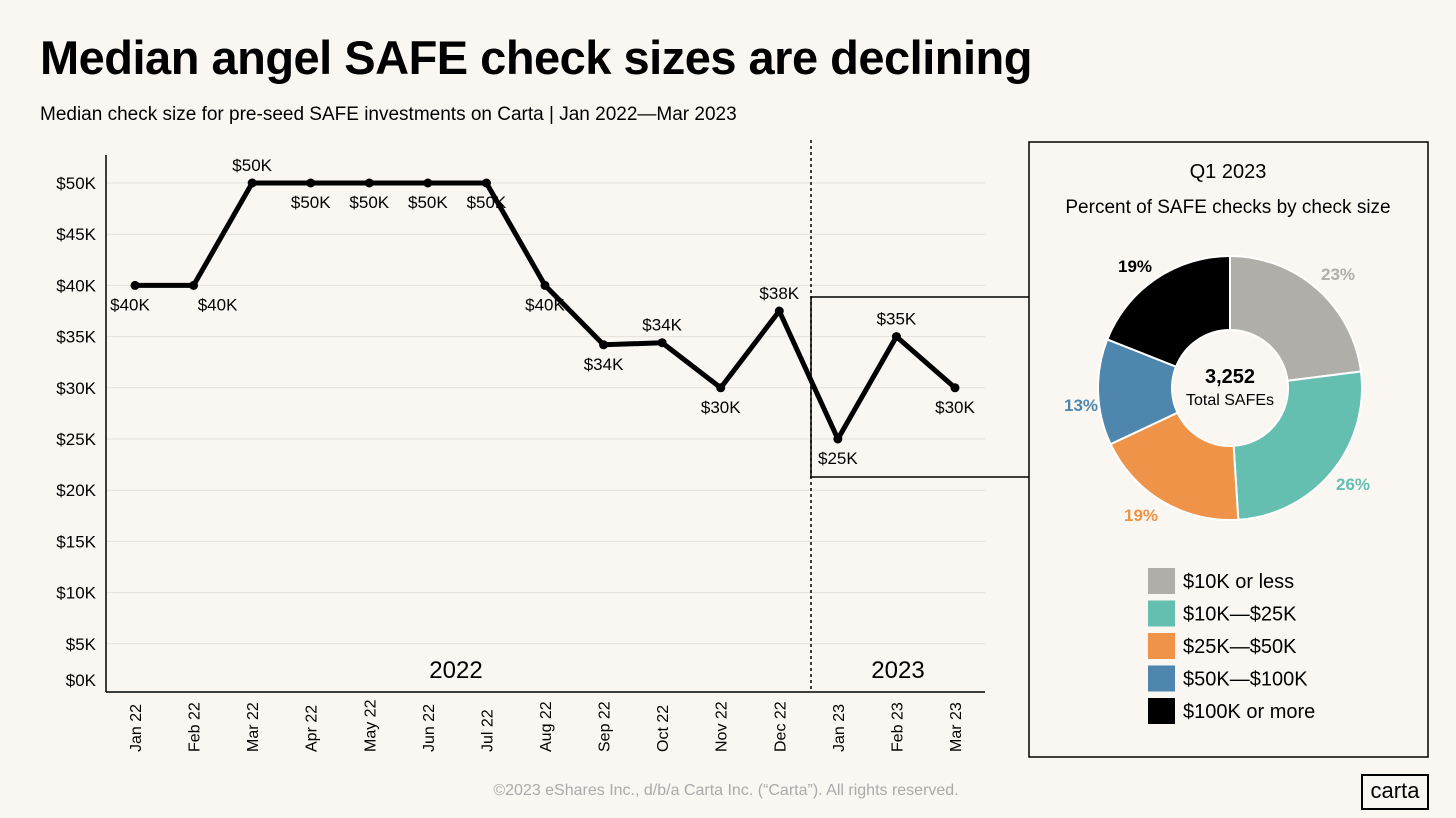  I want to click on pie-slice-label: 23%, so click(1338, 274).